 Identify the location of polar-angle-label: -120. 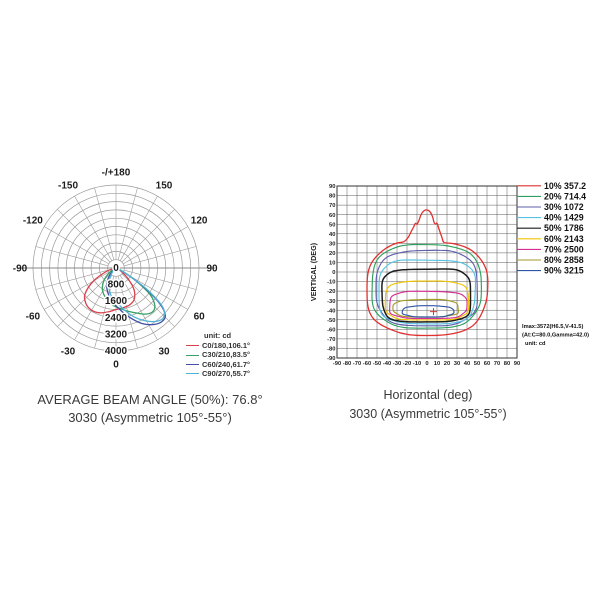
(33, 221).